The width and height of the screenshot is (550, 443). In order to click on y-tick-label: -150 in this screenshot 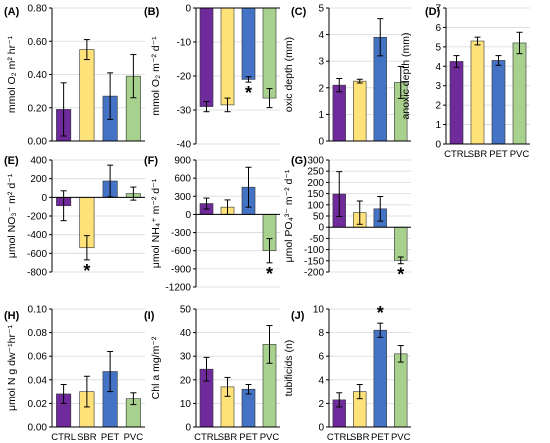, I will do `click(314, 261)`.